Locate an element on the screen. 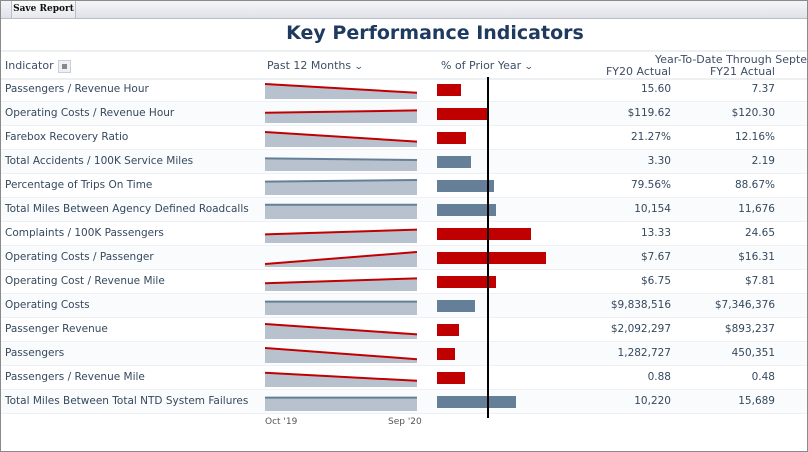 The width and height of the screenshot is (808, 452). fy21-value: 11,676 is located at coordinates (756, 209).